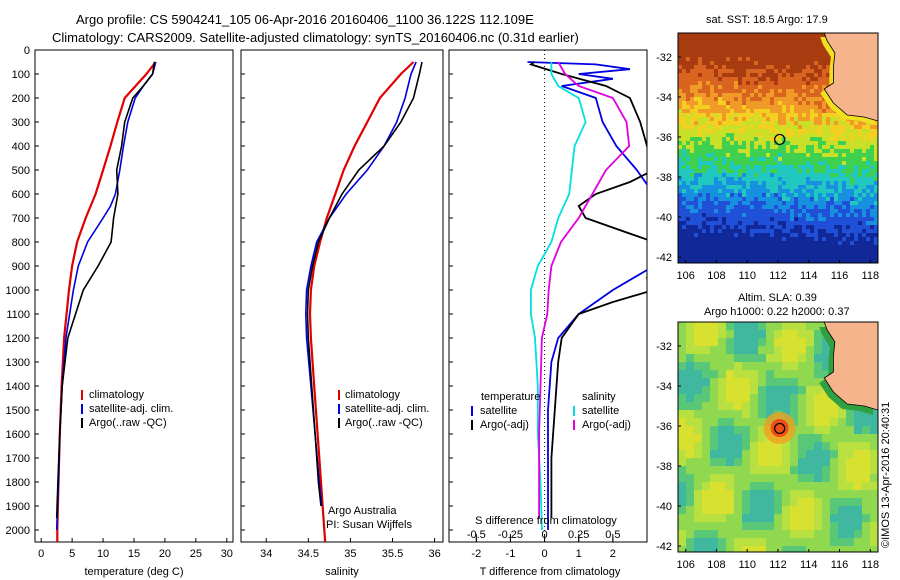 Image resolution: width=900 pixels, height=580 pixels. What do you see at coordinates (18, 387) in the screenshot?
I see `depth-tick-label: 1400` at bounding box center [18, 387].